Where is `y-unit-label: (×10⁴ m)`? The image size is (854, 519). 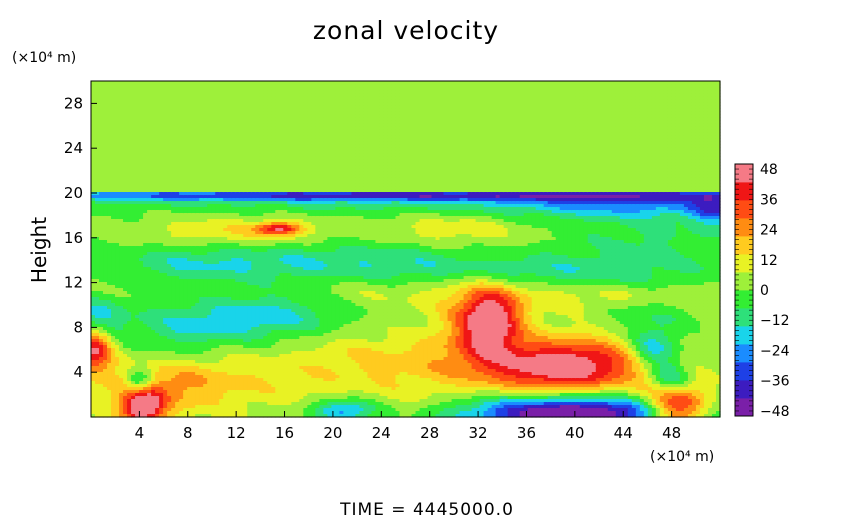
y-unit-label: (×10⁴ m) is located at coordinates (44, 58).